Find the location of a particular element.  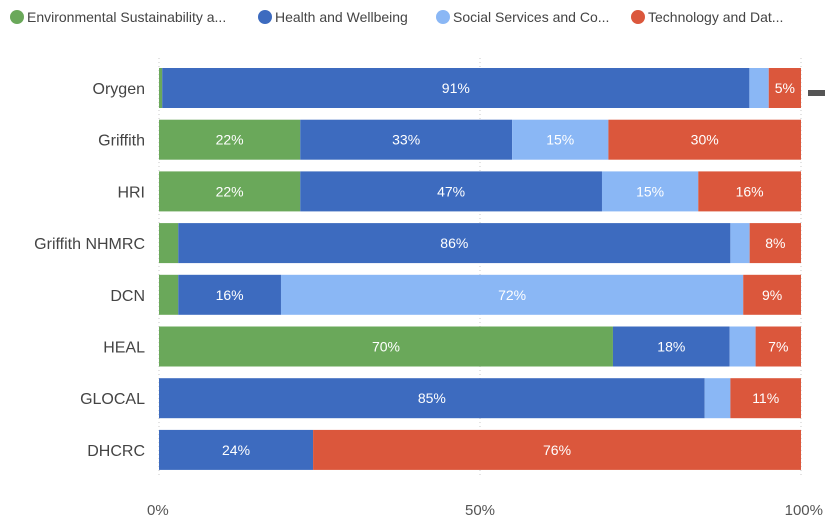

bar-row: 22% 33% 15% 30% is located at coordinates (480, 139).